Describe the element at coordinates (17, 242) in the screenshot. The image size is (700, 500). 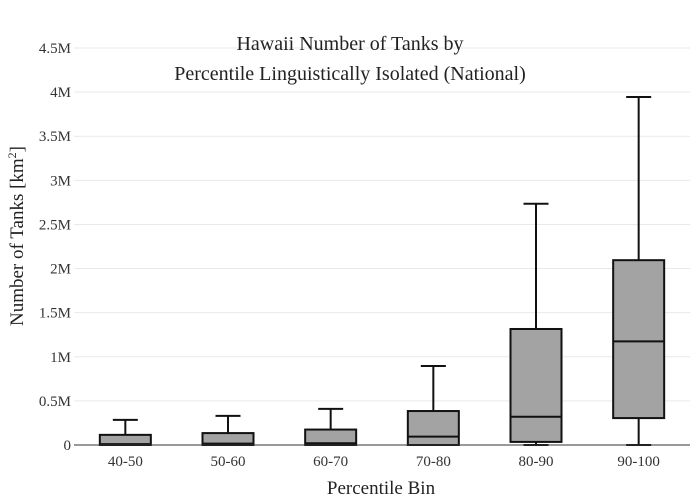
I see `y-axis-title-main: Number of Tanks [km` at that location.